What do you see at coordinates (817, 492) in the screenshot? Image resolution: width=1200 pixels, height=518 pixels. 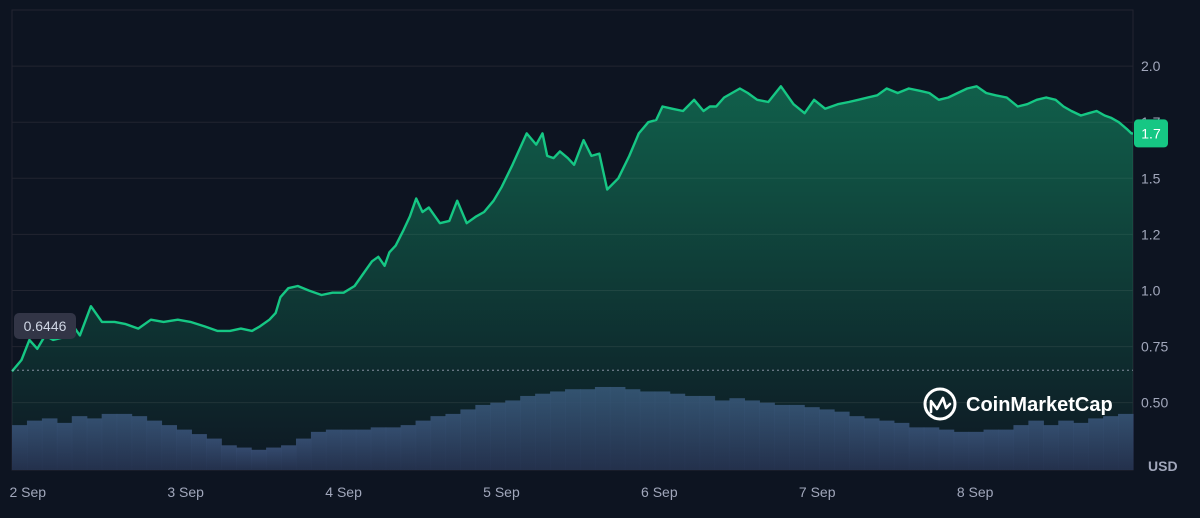 I see `x-tick-label: 7 Sep` at bounding box center [817, 492].